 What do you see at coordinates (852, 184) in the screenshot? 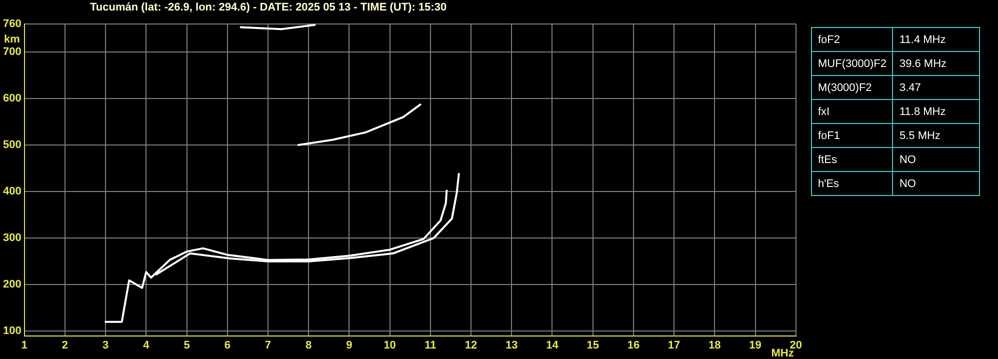
I see `text: h'Es` at bounding box center [852, 184].